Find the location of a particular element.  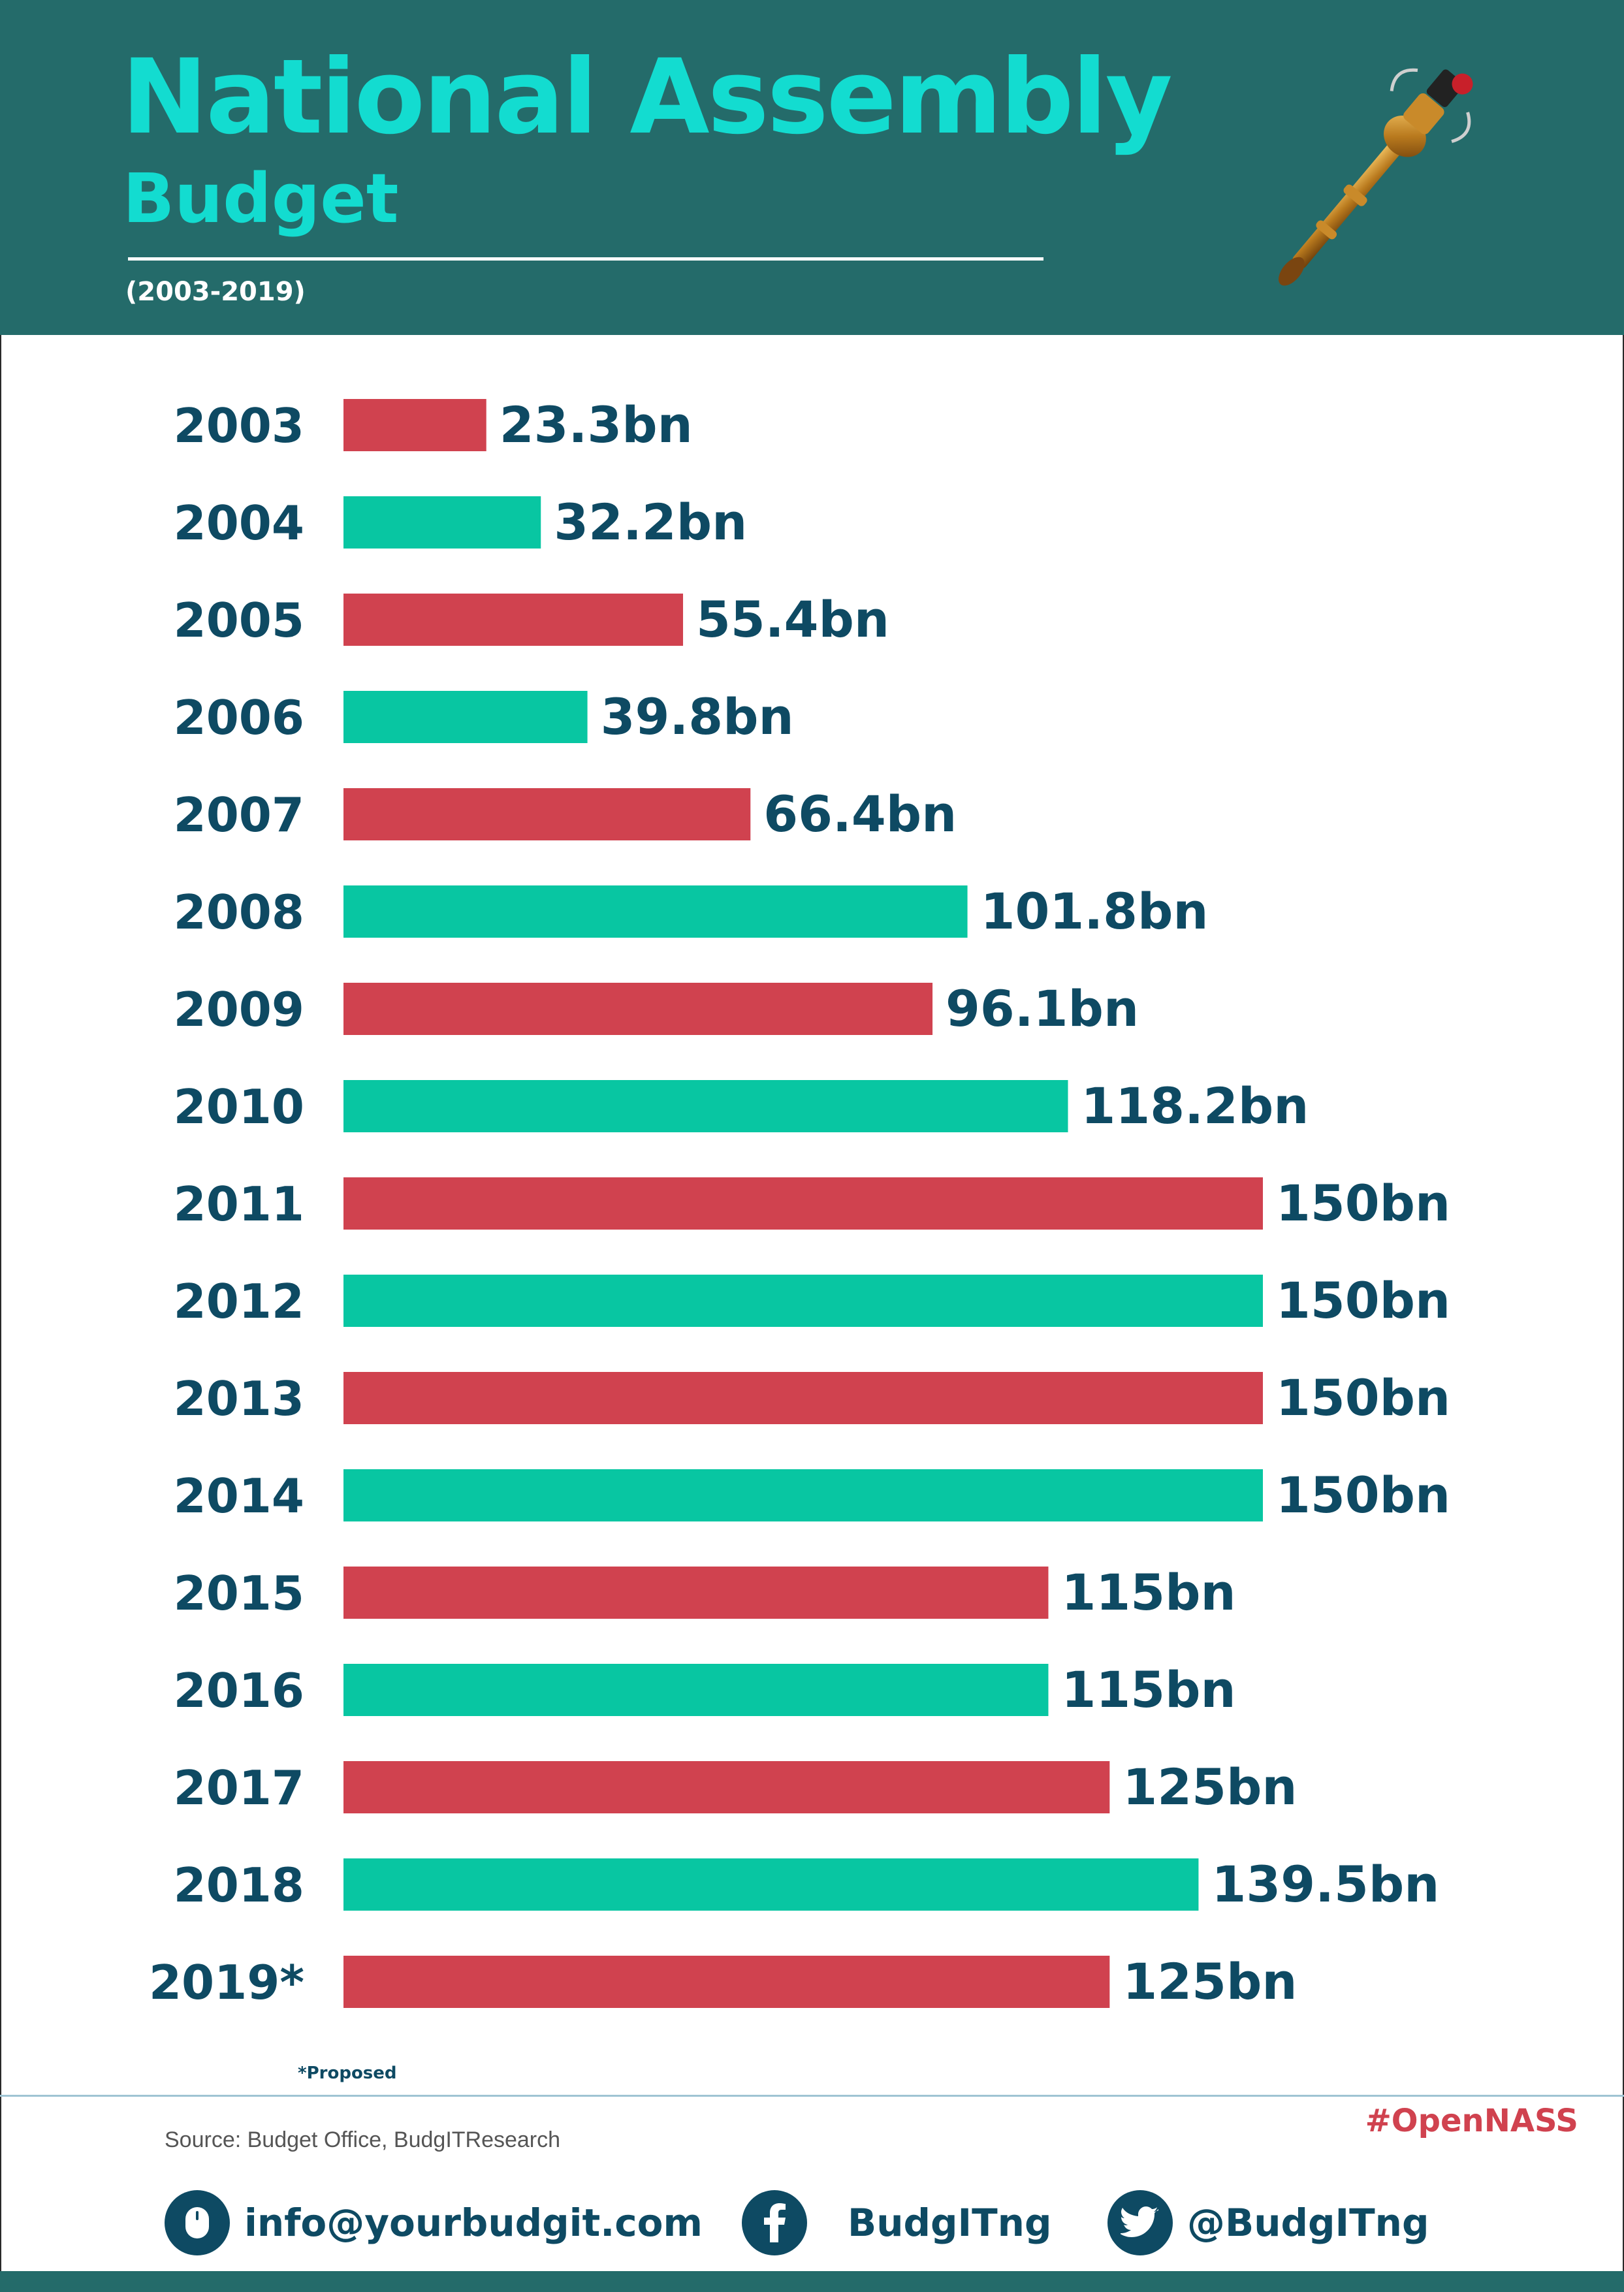

data-label: 39.8bn is located at coordinates (697, 717).